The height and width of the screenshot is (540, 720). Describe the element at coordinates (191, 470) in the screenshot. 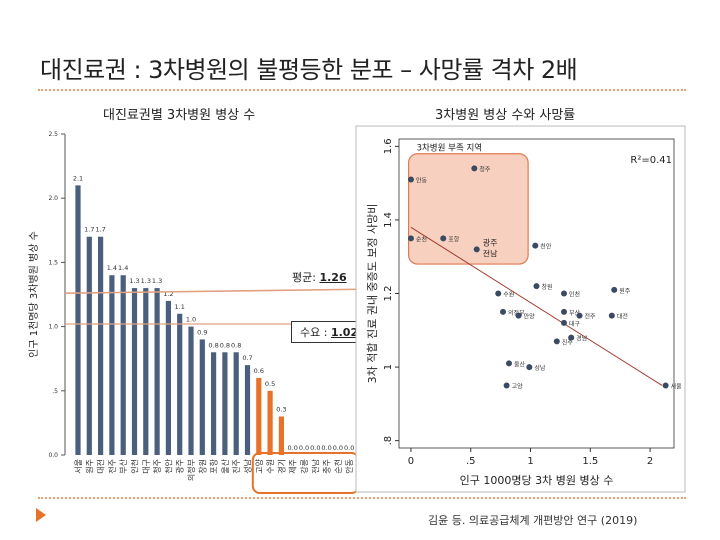

I see `bar-category-label: 의정부` at that location.